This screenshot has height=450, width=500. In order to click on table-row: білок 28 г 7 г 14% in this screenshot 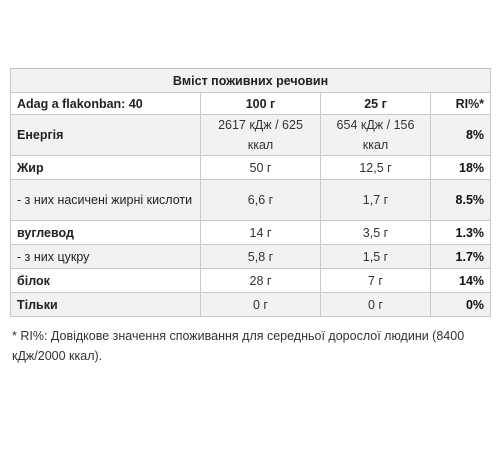, I will do `click(251, 280)`.